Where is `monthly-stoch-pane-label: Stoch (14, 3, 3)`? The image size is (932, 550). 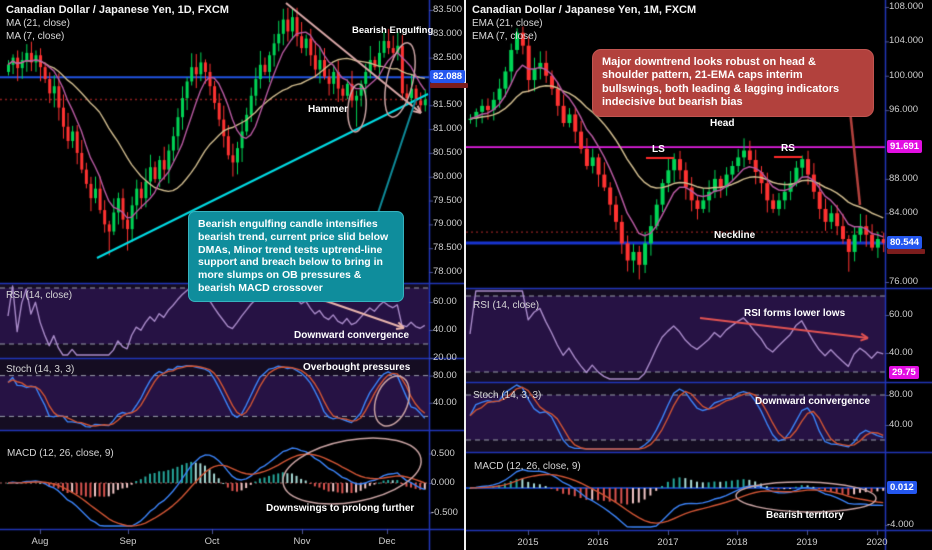
monthly-stoch-pane-label: Stoch (14, 3, 3) is located at coordinates (507, 395).